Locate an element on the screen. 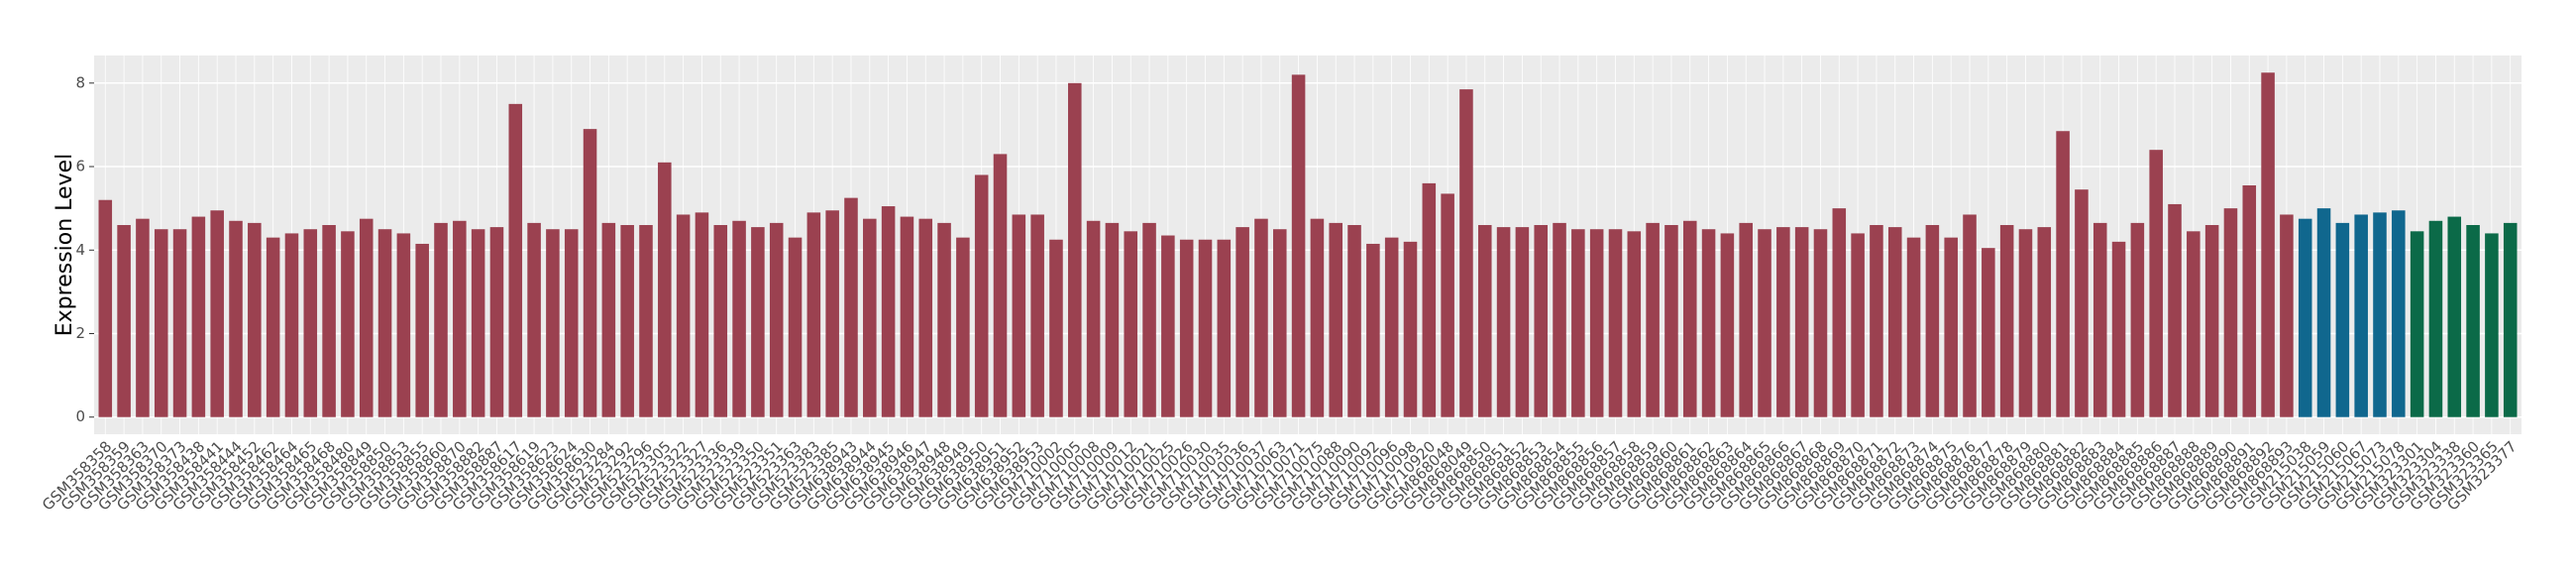  y-tick-label: 6 is located at coordinates (80, 166).